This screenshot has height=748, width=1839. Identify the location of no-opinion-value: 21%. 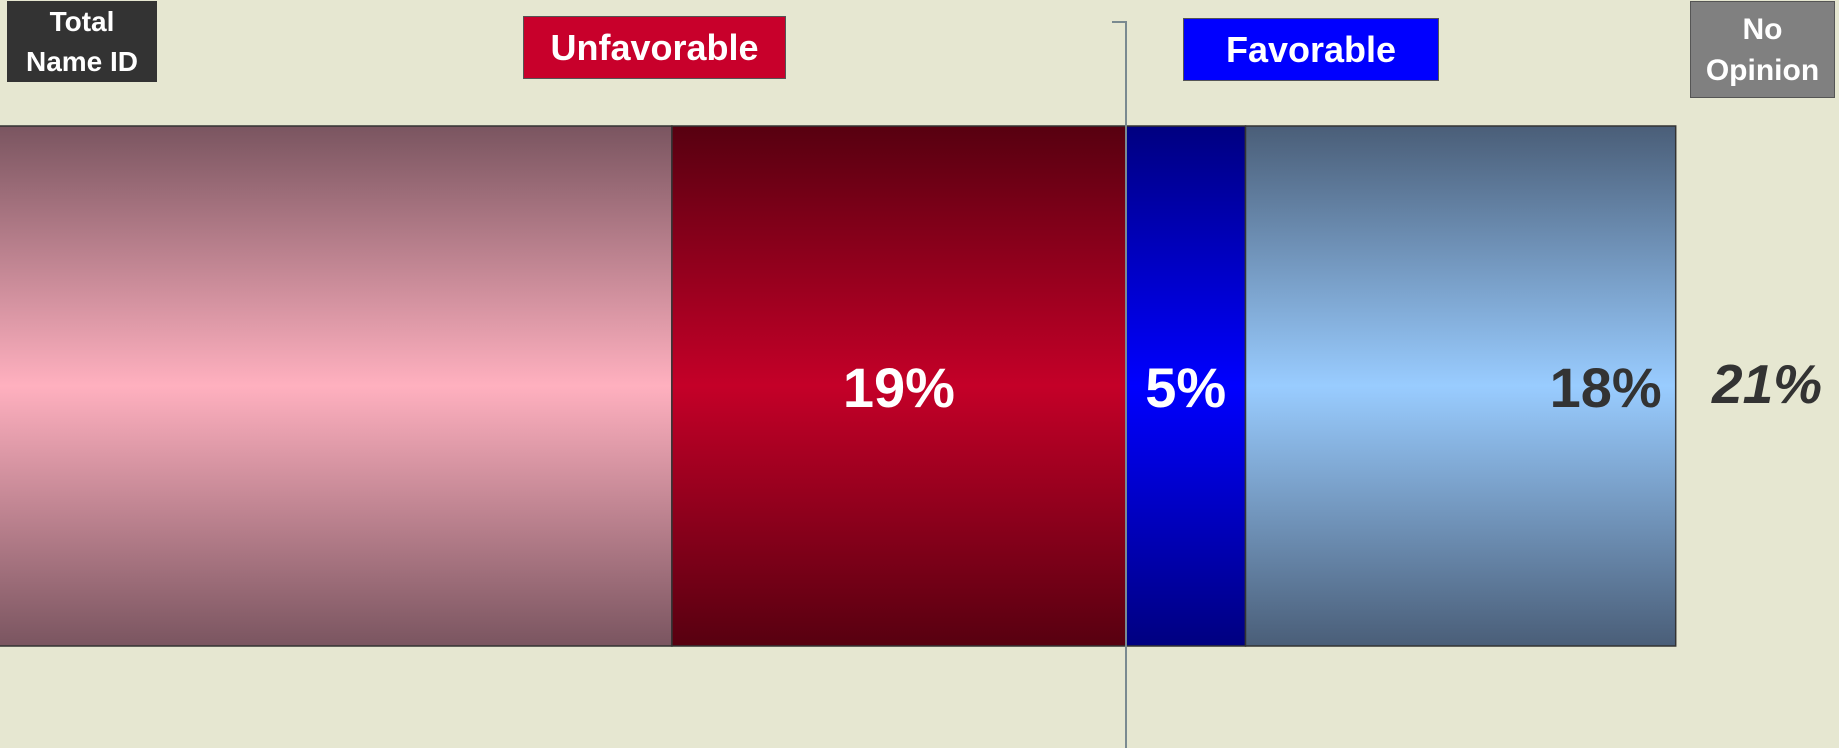
(1767, 384).